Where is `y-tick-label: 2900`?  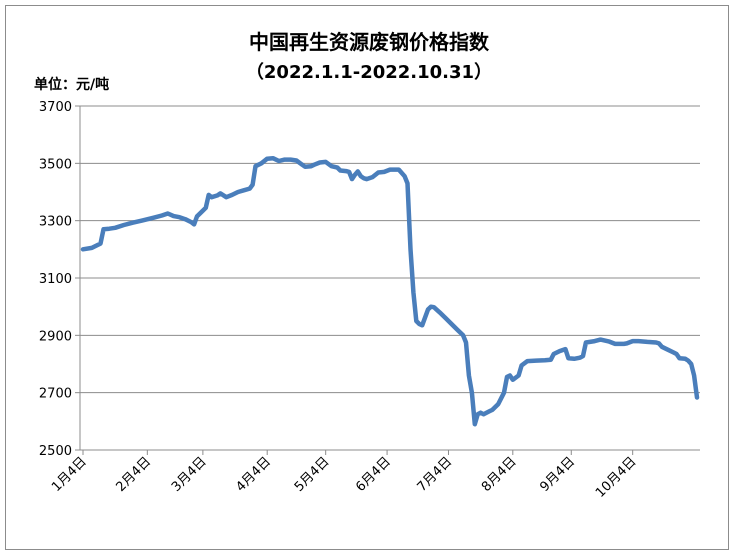 y-tick-label: 2900 is located at coordinates (55, 336).